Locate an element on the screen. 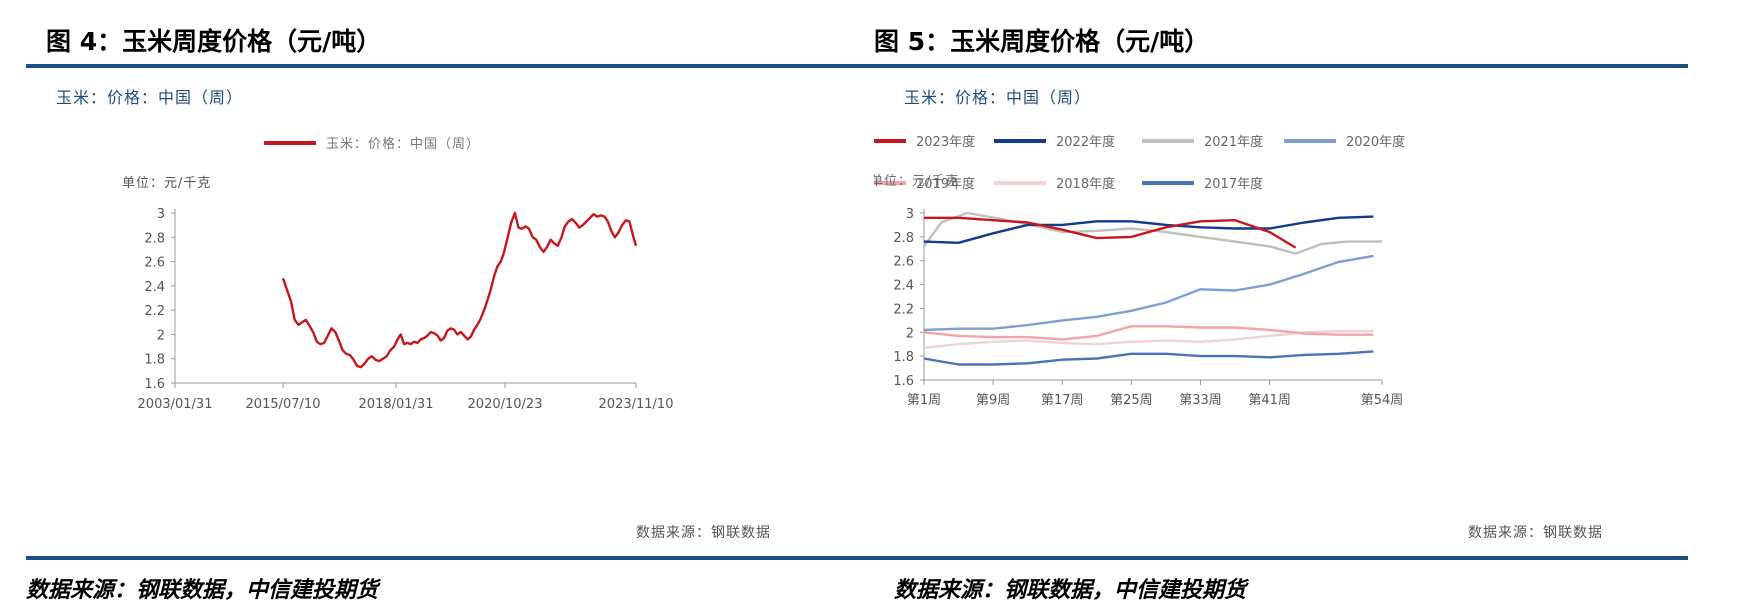 This screenshot has height=605, width=1748. x-tick-label: 第1周 is located at coordinates (924, 400).